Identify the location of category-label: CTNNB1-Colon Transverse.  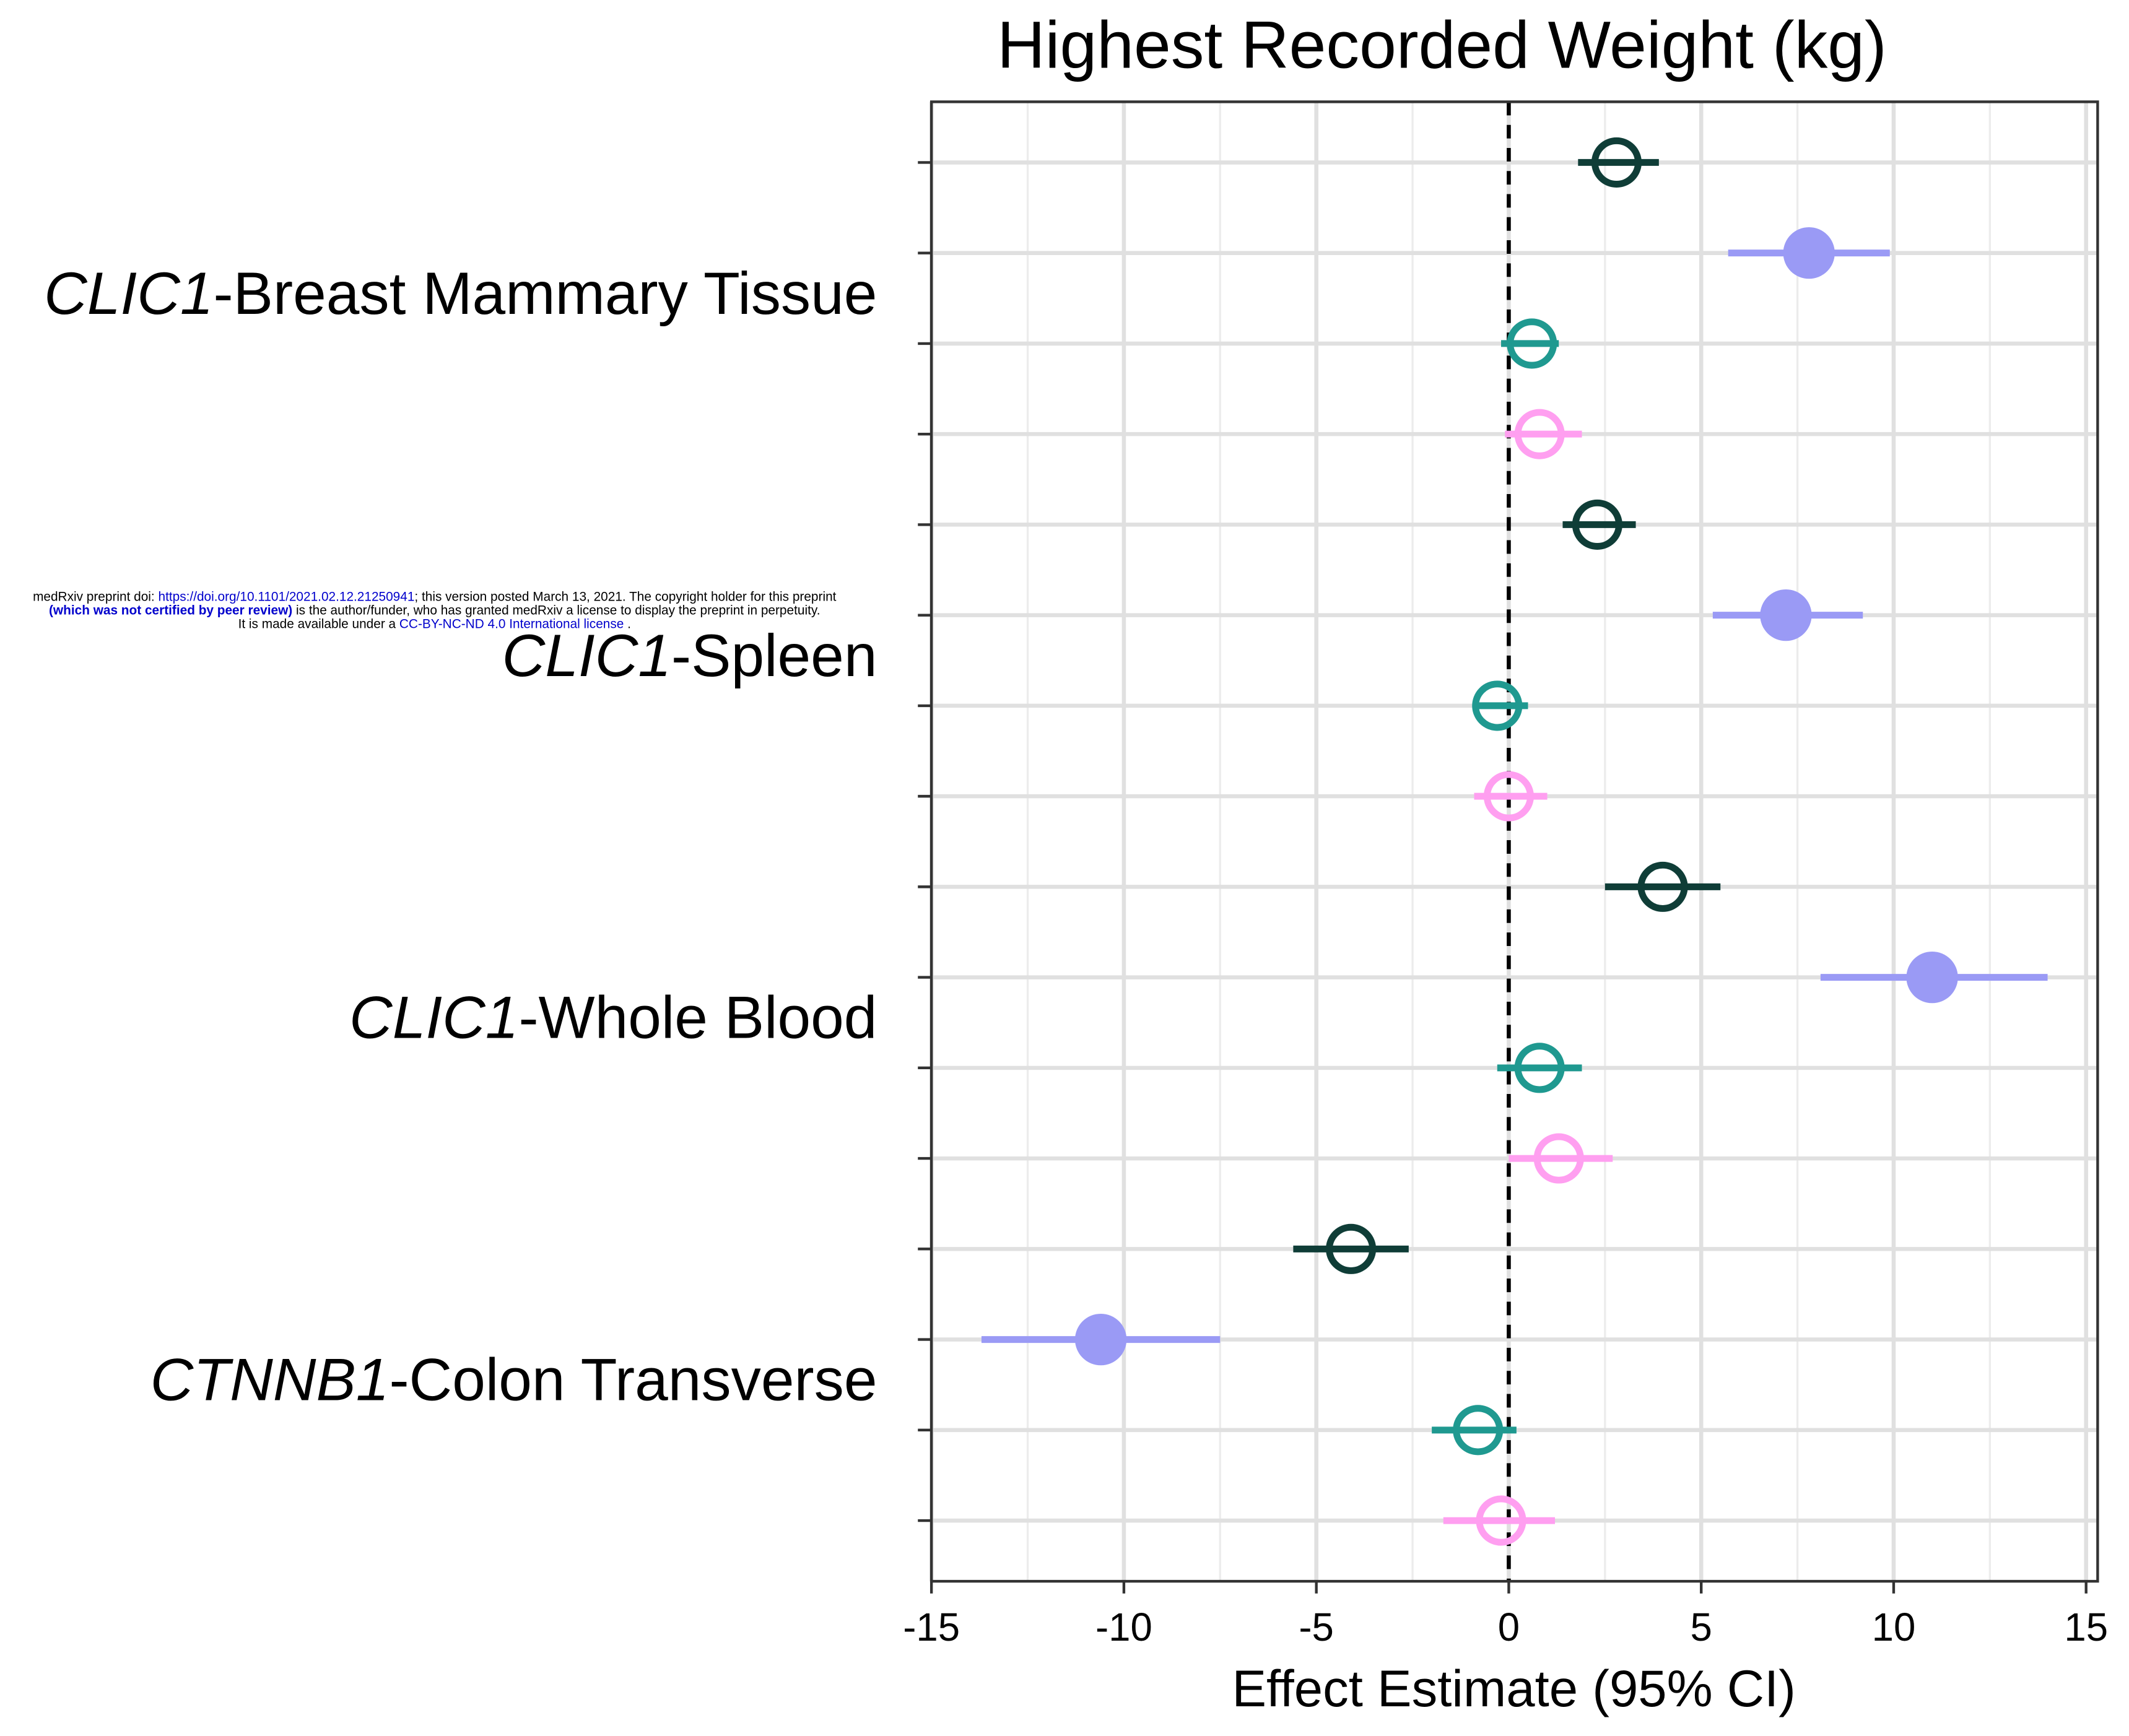
(513, 1380).